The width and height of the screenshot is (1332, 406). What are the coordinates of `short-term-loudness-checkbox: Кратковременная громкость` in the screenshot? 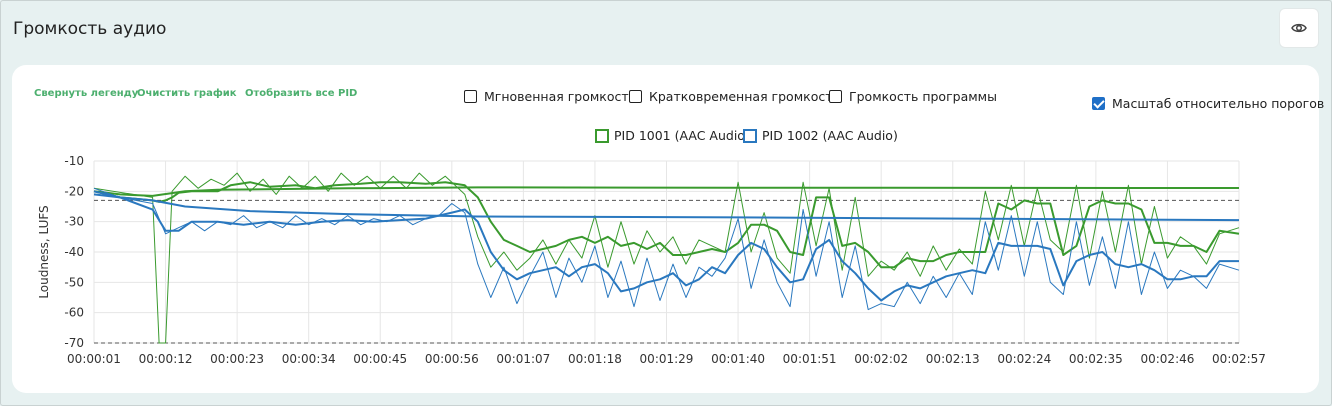 It's located at (734, 96).